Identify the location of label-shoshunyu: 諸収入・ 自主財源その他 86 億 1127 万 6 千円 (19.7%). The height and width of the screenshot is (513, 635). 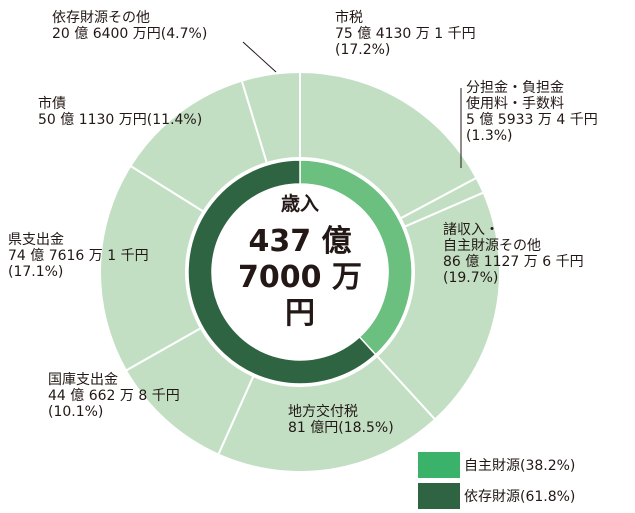
(513, 254).